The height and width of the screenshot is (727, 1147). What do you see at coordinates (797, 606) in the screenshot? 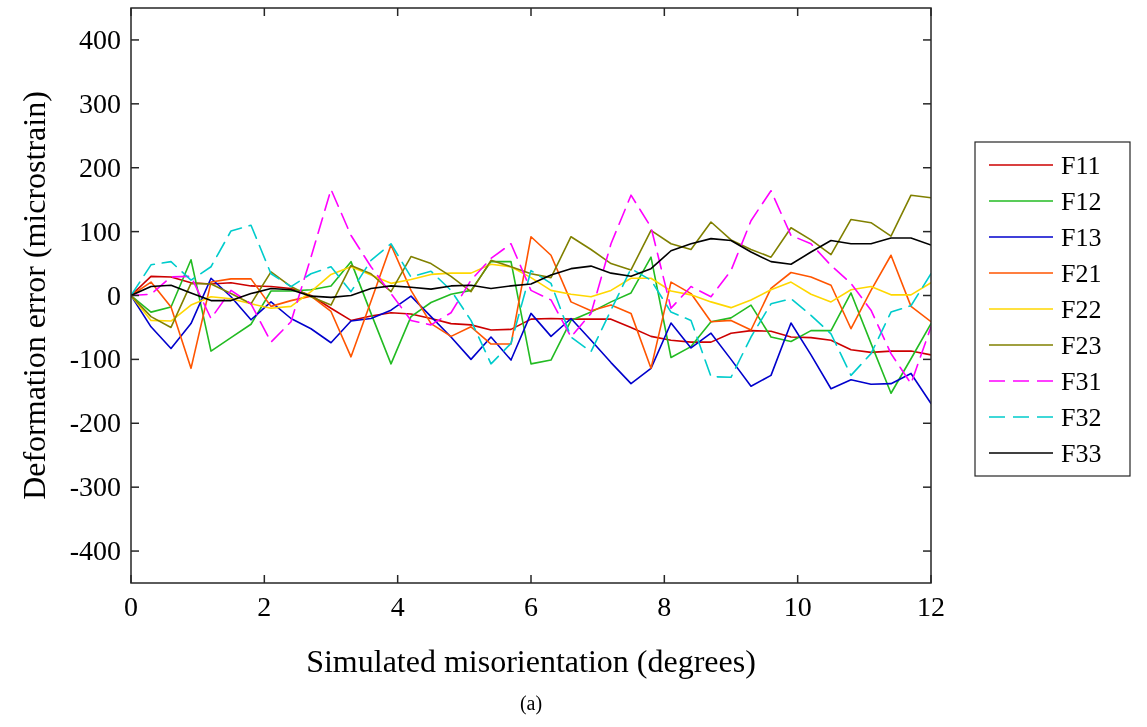
I see `x-tick-label: 10` at bounding box center [797, 606].